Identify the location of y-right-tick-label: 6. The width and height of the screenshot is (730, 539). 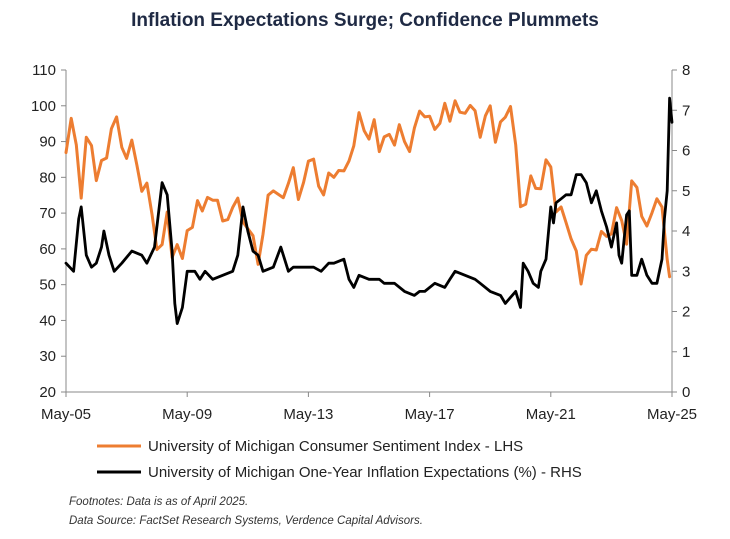
(686, 151).